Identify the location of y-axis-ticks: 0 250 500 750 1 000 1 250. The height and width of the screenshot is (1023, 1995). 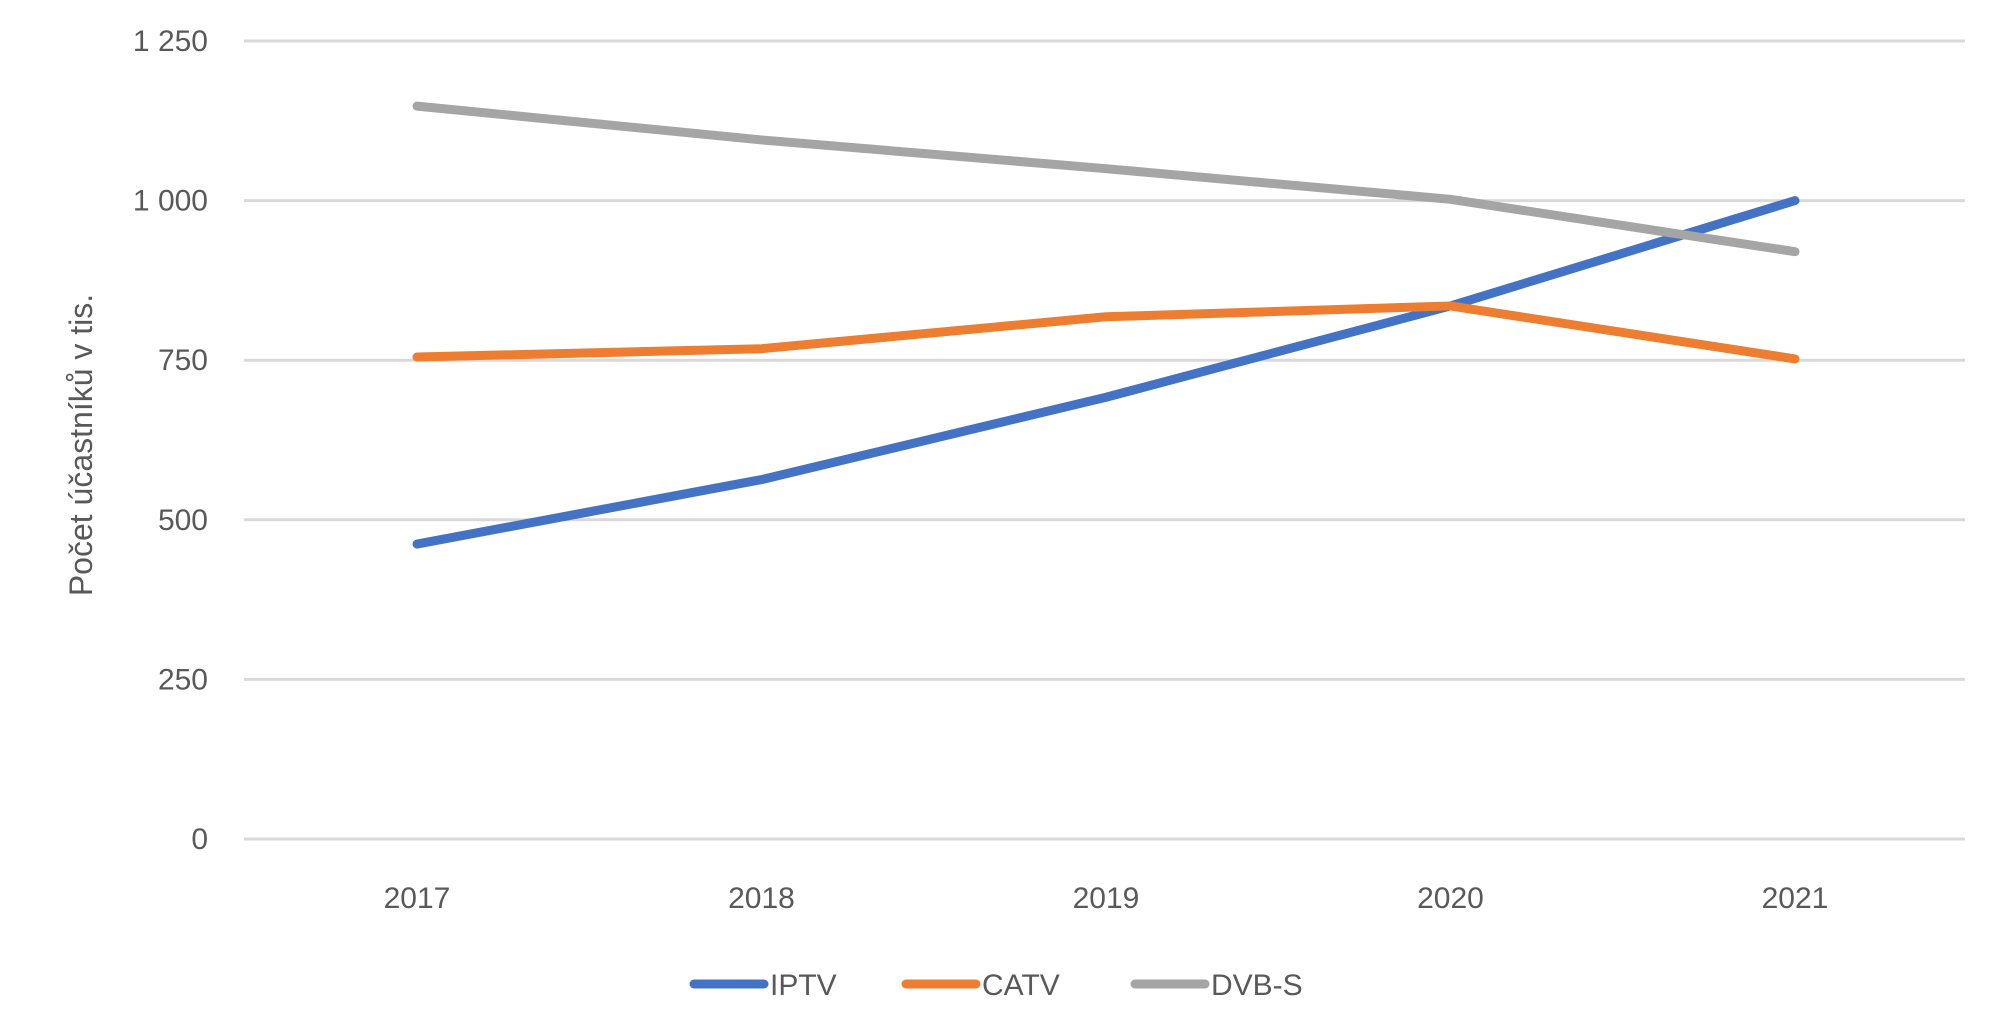
(170, 440).